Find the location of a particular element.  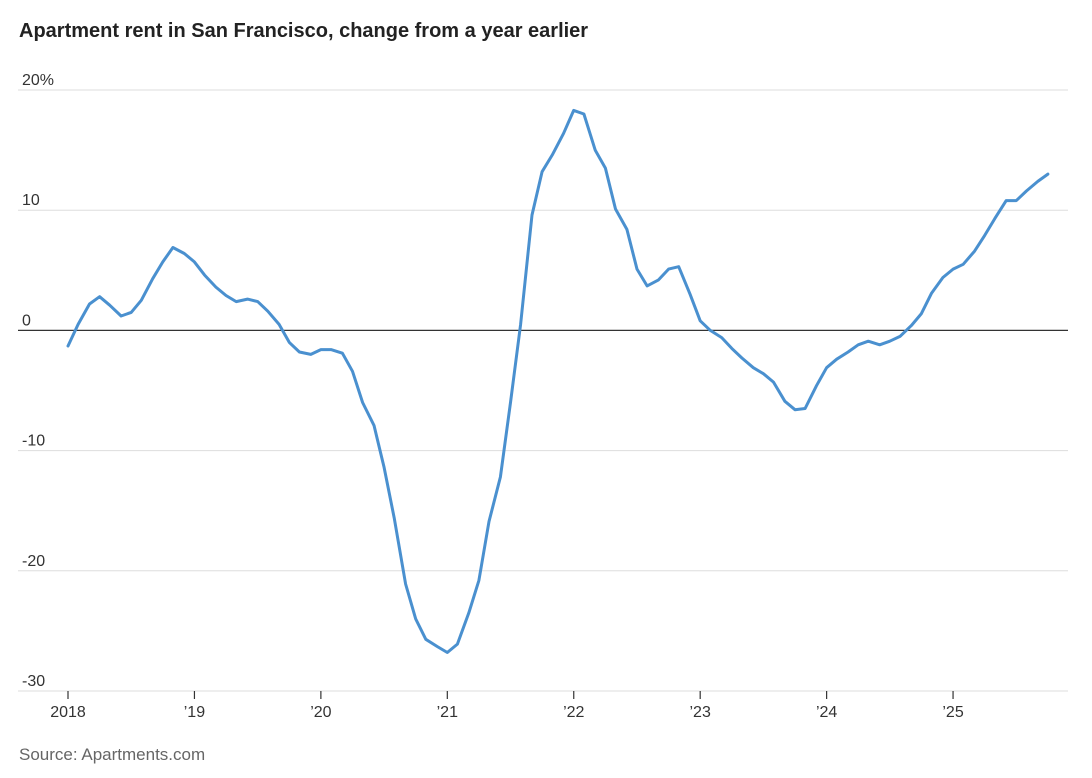

x-axis-ticks: 2018 ’19 ’20 ’21 ’22 ’23 ’24 ’25 is located at coordinates (507, 706).